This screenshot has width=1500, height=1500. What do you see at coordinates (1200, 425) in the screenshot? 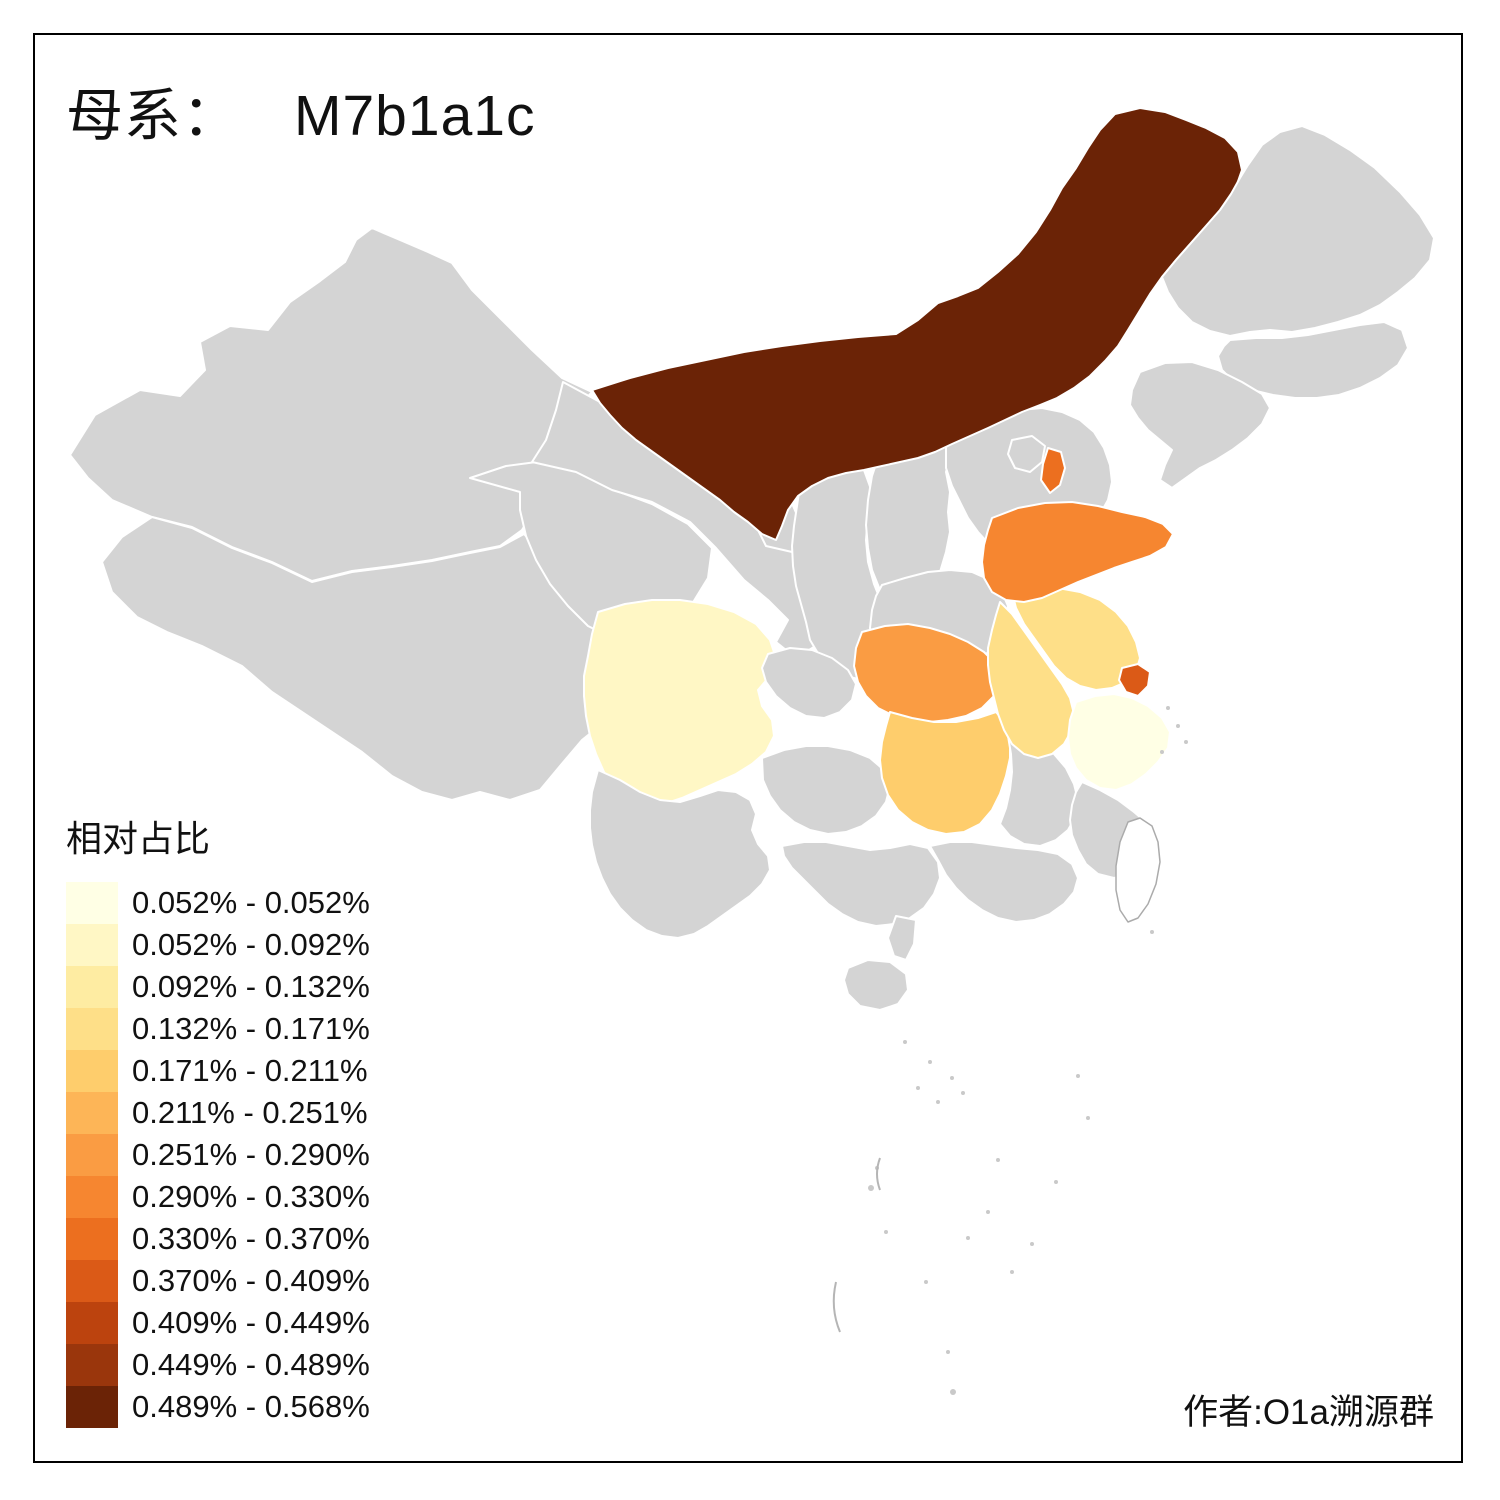
I see `province-liaoning` at bounding box center [1200, 425].